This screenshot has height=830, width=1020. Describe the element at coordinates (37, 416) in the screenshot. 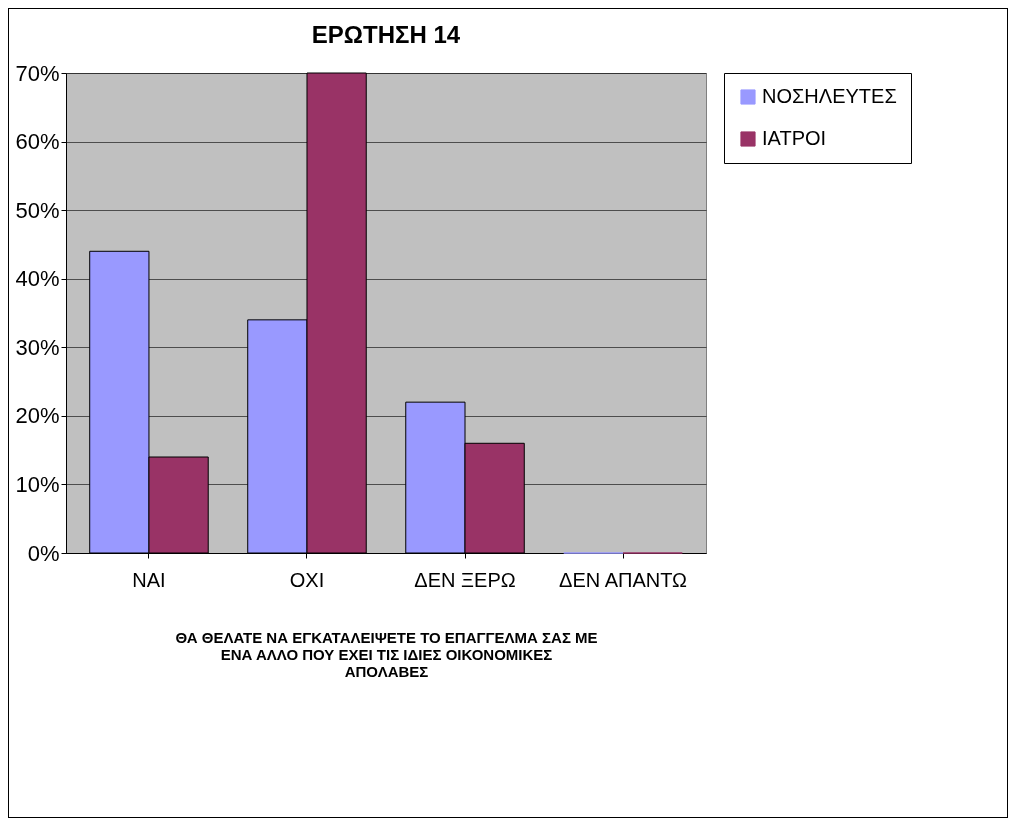

I see `y-tick-label: 20%` at that location.